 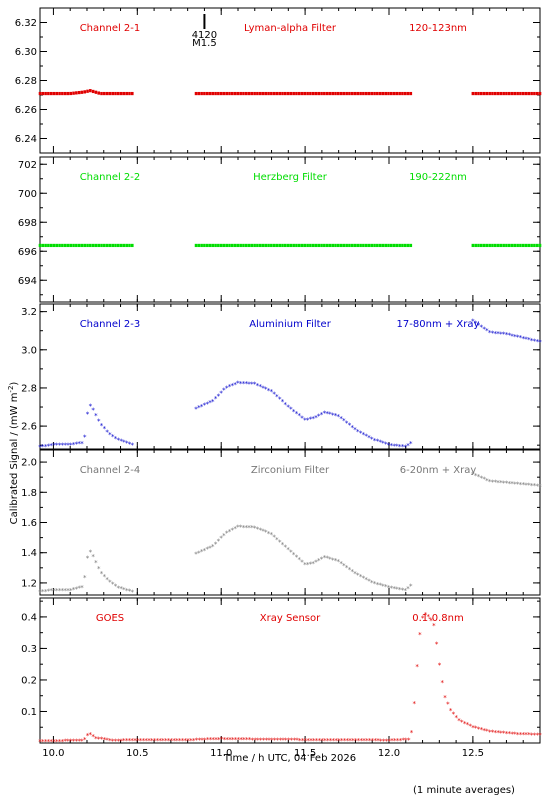 I want to click on panel-filter-label: Herzberg Filter, so click(x=290, y=177).